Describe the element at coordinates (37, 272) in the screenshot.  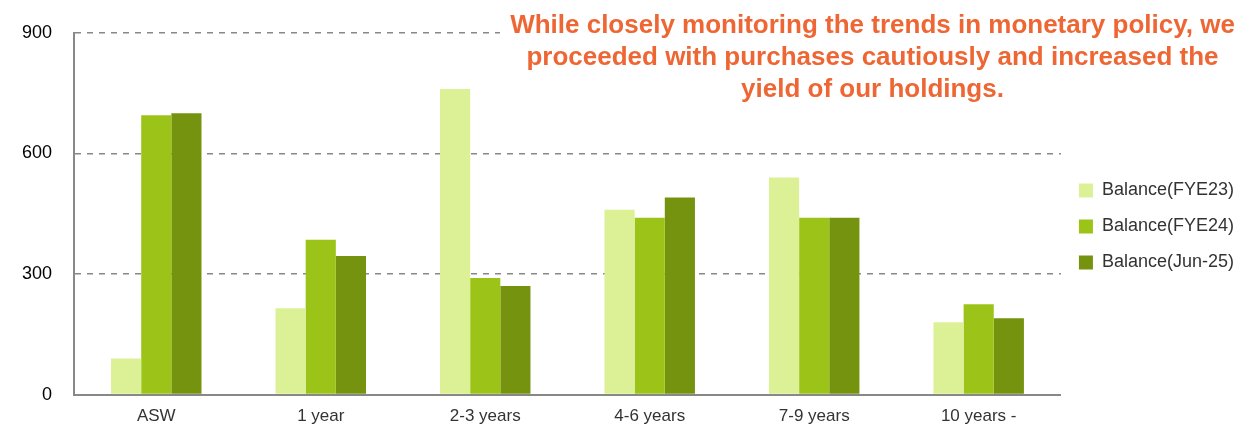
I see `y-tick-label: 300` at that location.